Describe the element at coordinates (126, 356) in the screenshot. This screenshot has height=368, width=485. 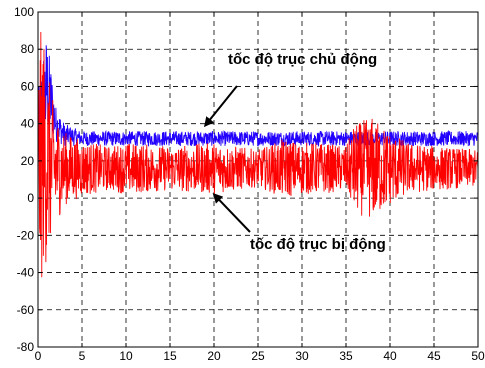
I see `x-tick-label: 10` at that location.